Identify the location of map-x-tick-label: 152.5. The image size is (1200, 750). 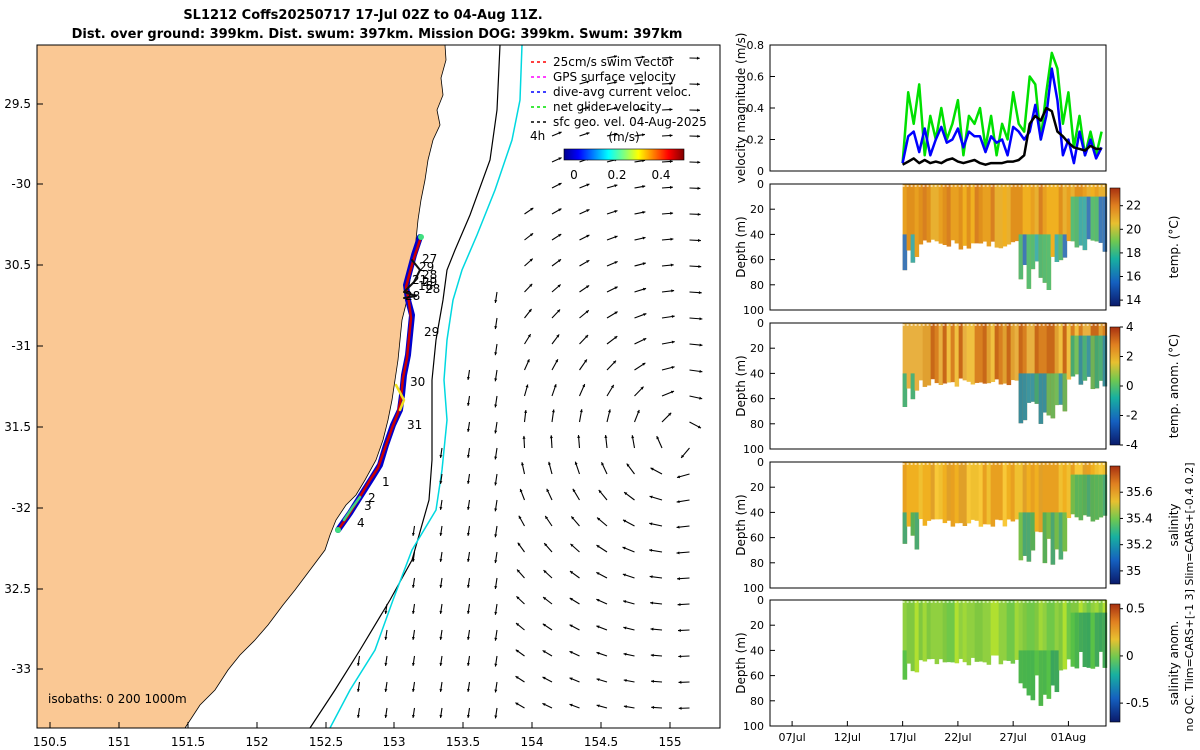
(326, 742).